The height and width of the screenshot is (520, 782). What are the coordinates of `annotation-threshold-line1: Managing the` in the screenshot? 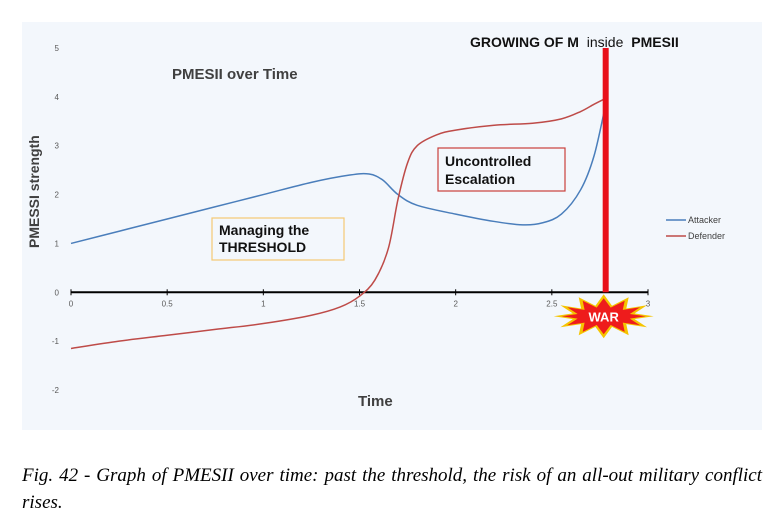 It's located at (264, 230).